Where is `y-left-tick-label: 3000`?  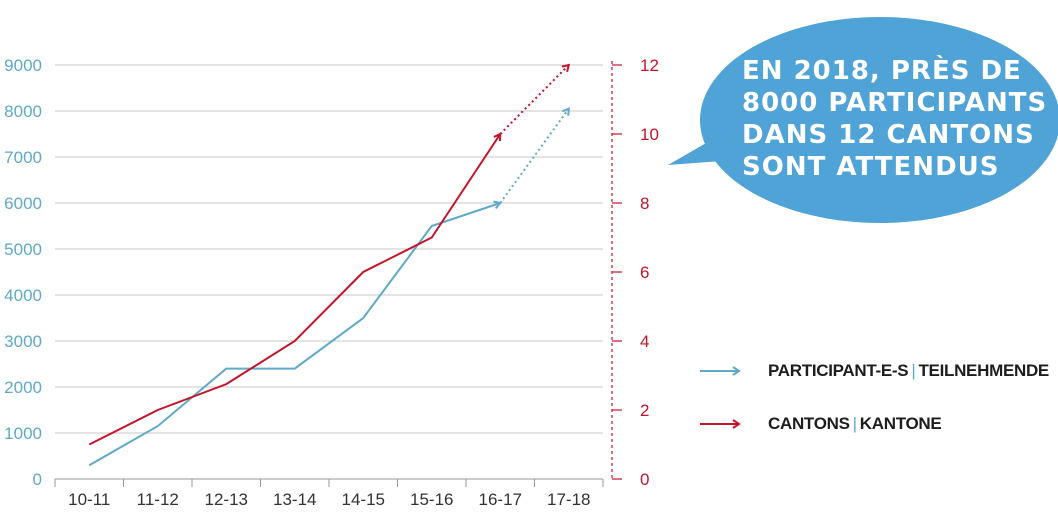 y-left-tick-label: 3000 is located at coordinates (23, 341).